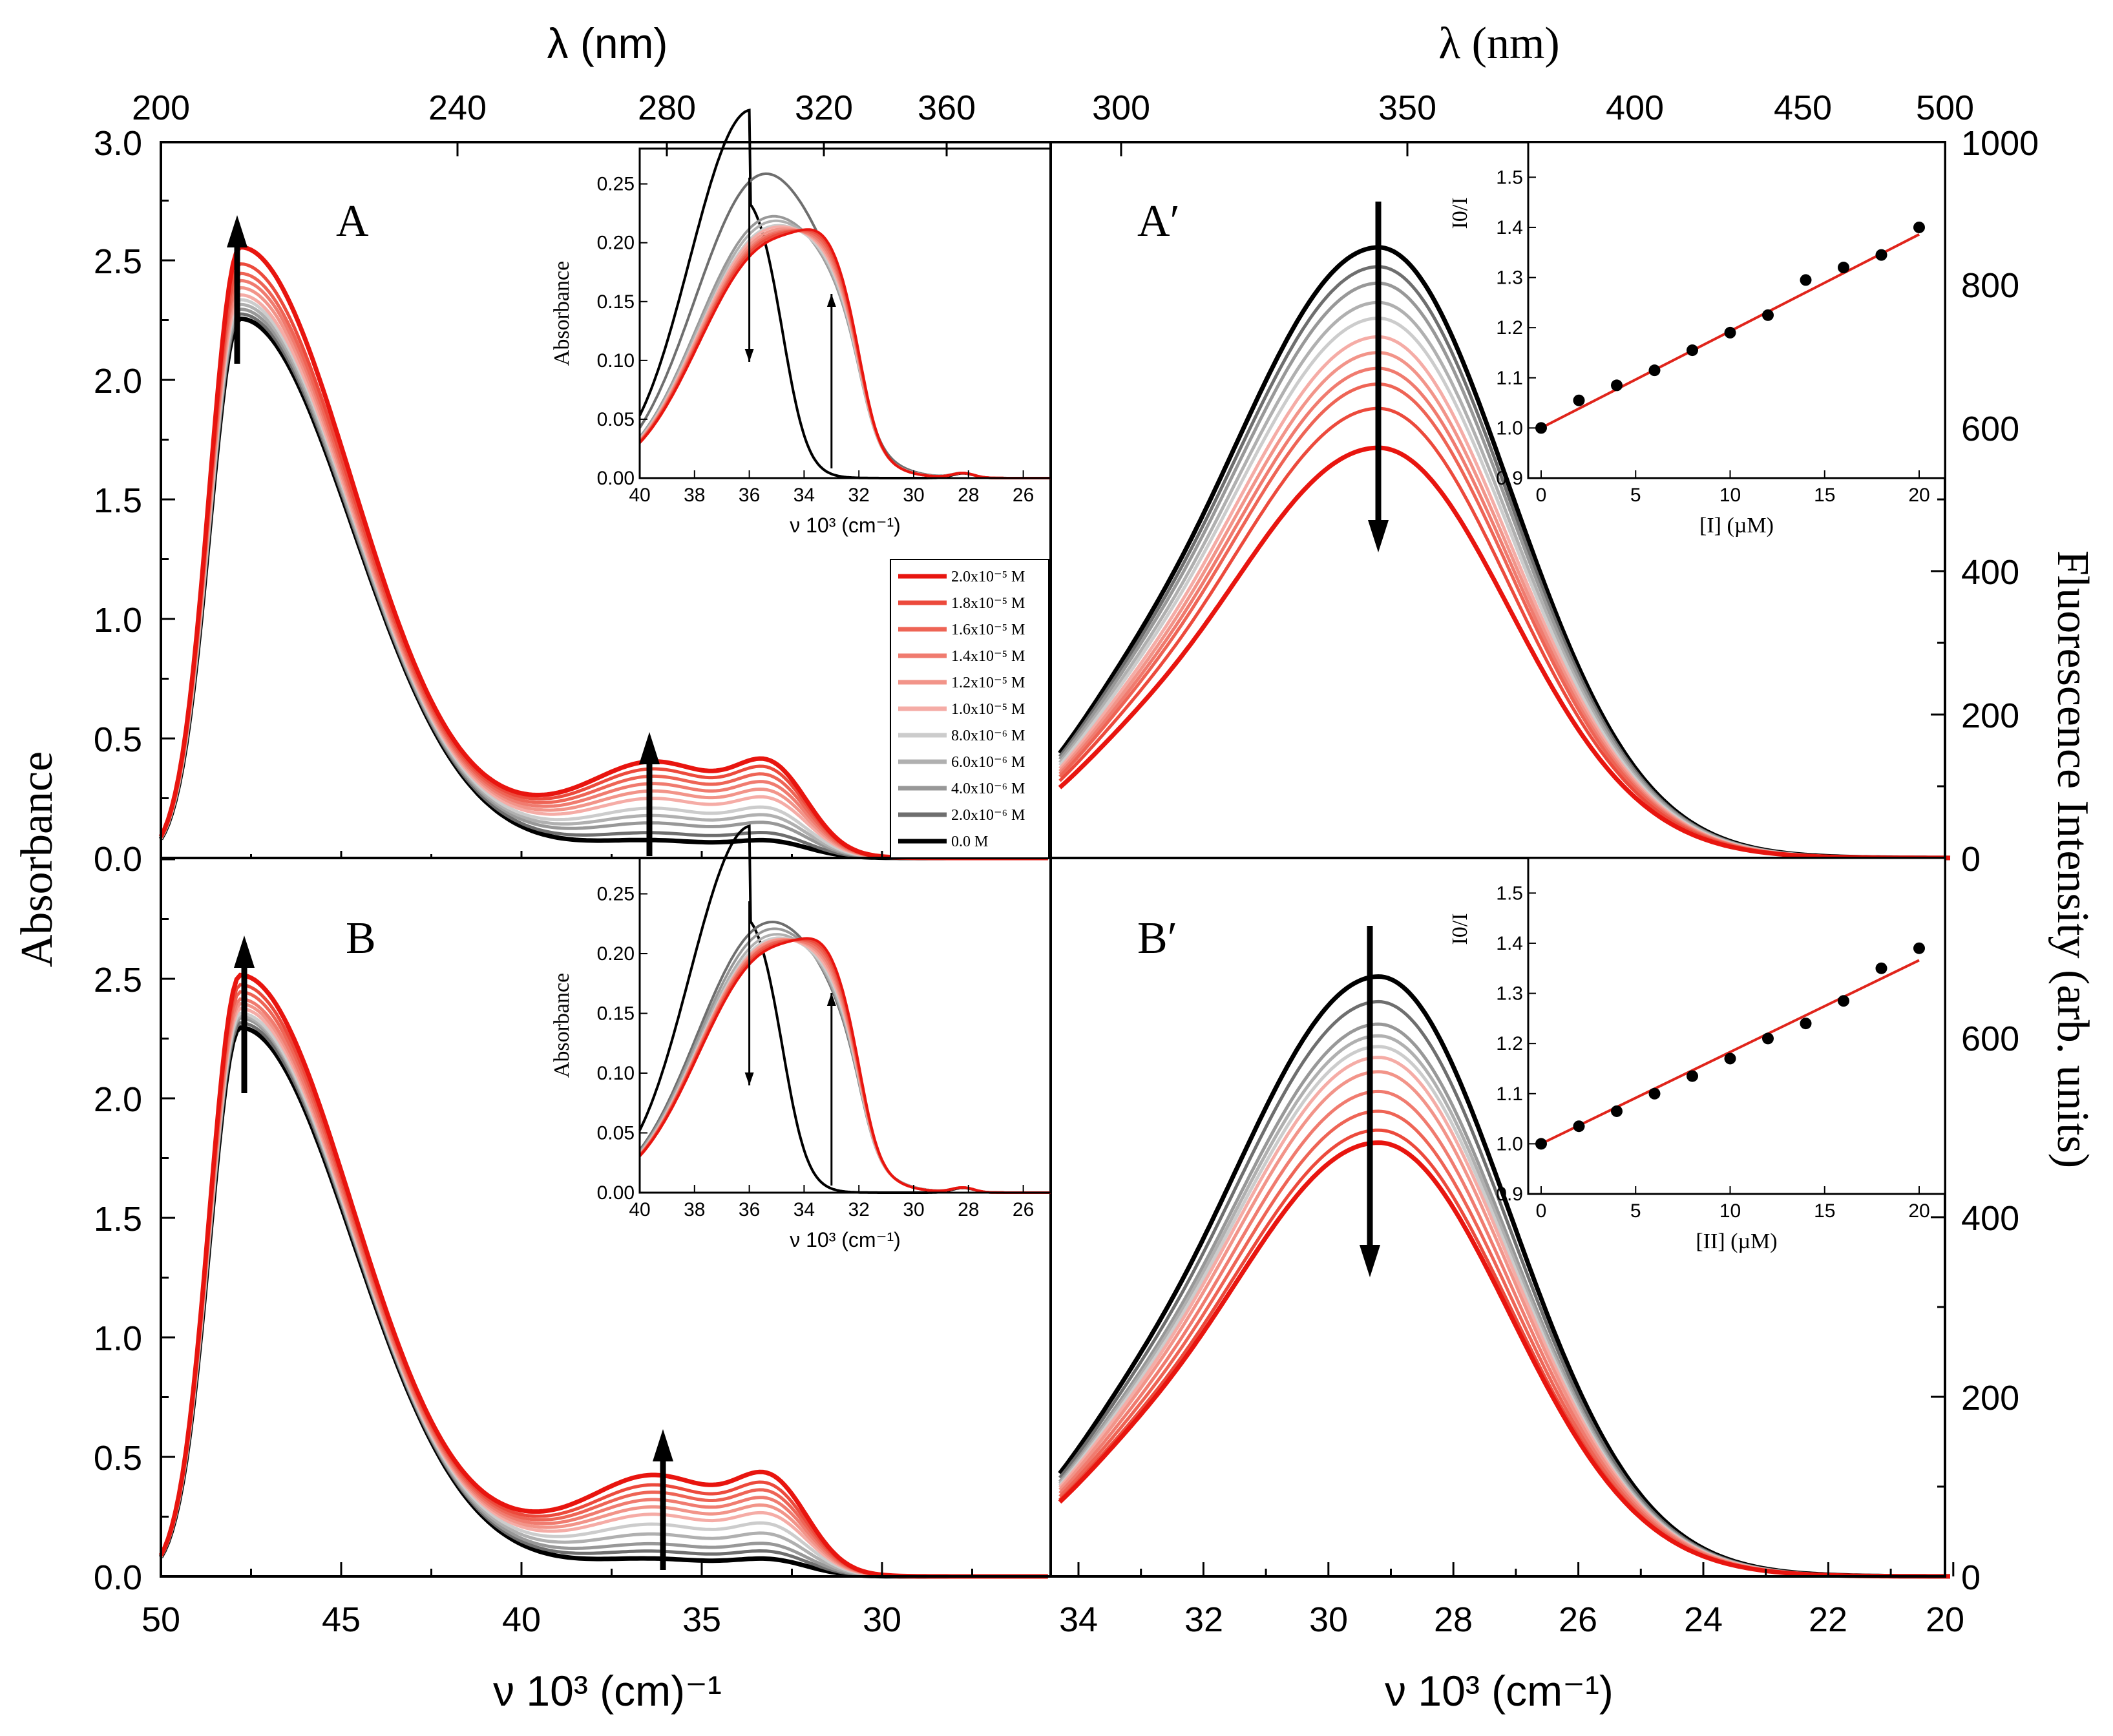 The height and width of the screenshot is (1736, 2113). Describe the element at coordinates (118, 1219) in the screenshot. I see `y-tick-b-3: 1.5` at that location.